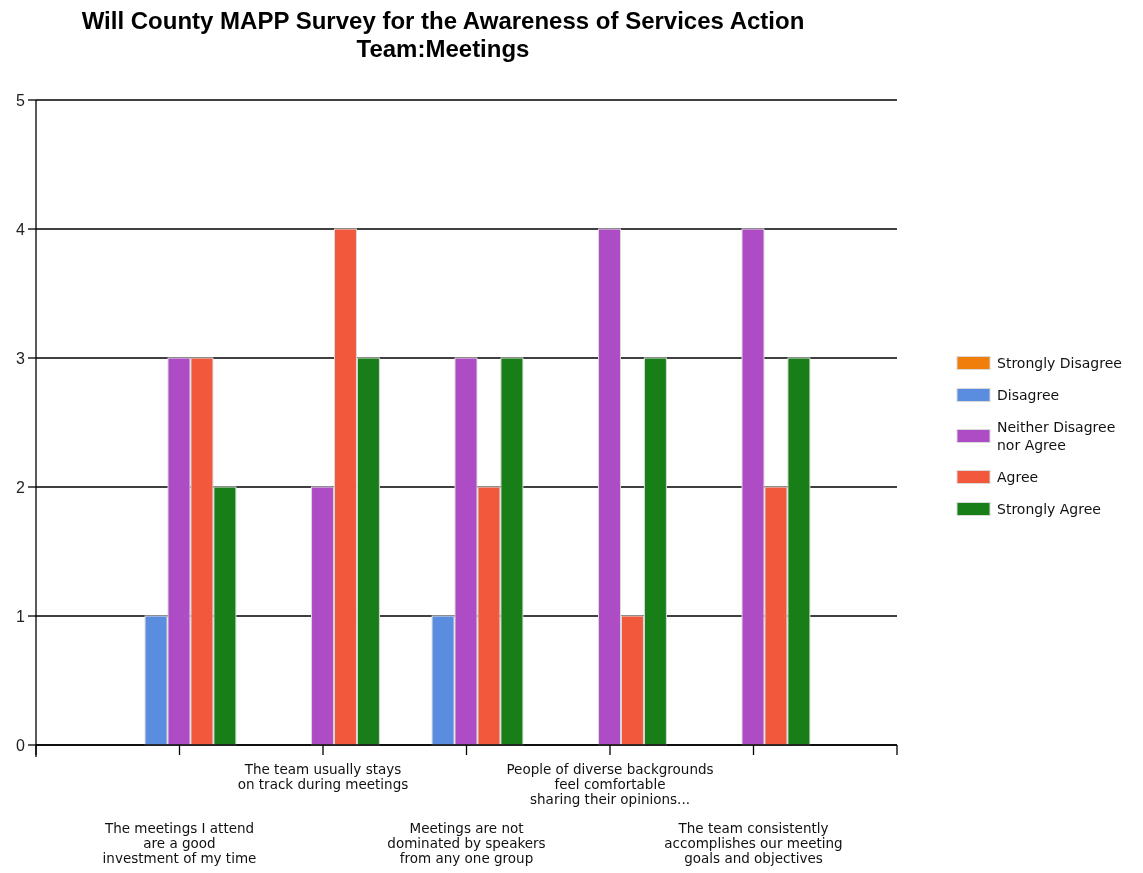  Describe the element at coordinates (443, 34) in the screenshot. I see `chart-title: Will County MAPP Survey for the Awareness of Services Action Team:Meetings` at that location.